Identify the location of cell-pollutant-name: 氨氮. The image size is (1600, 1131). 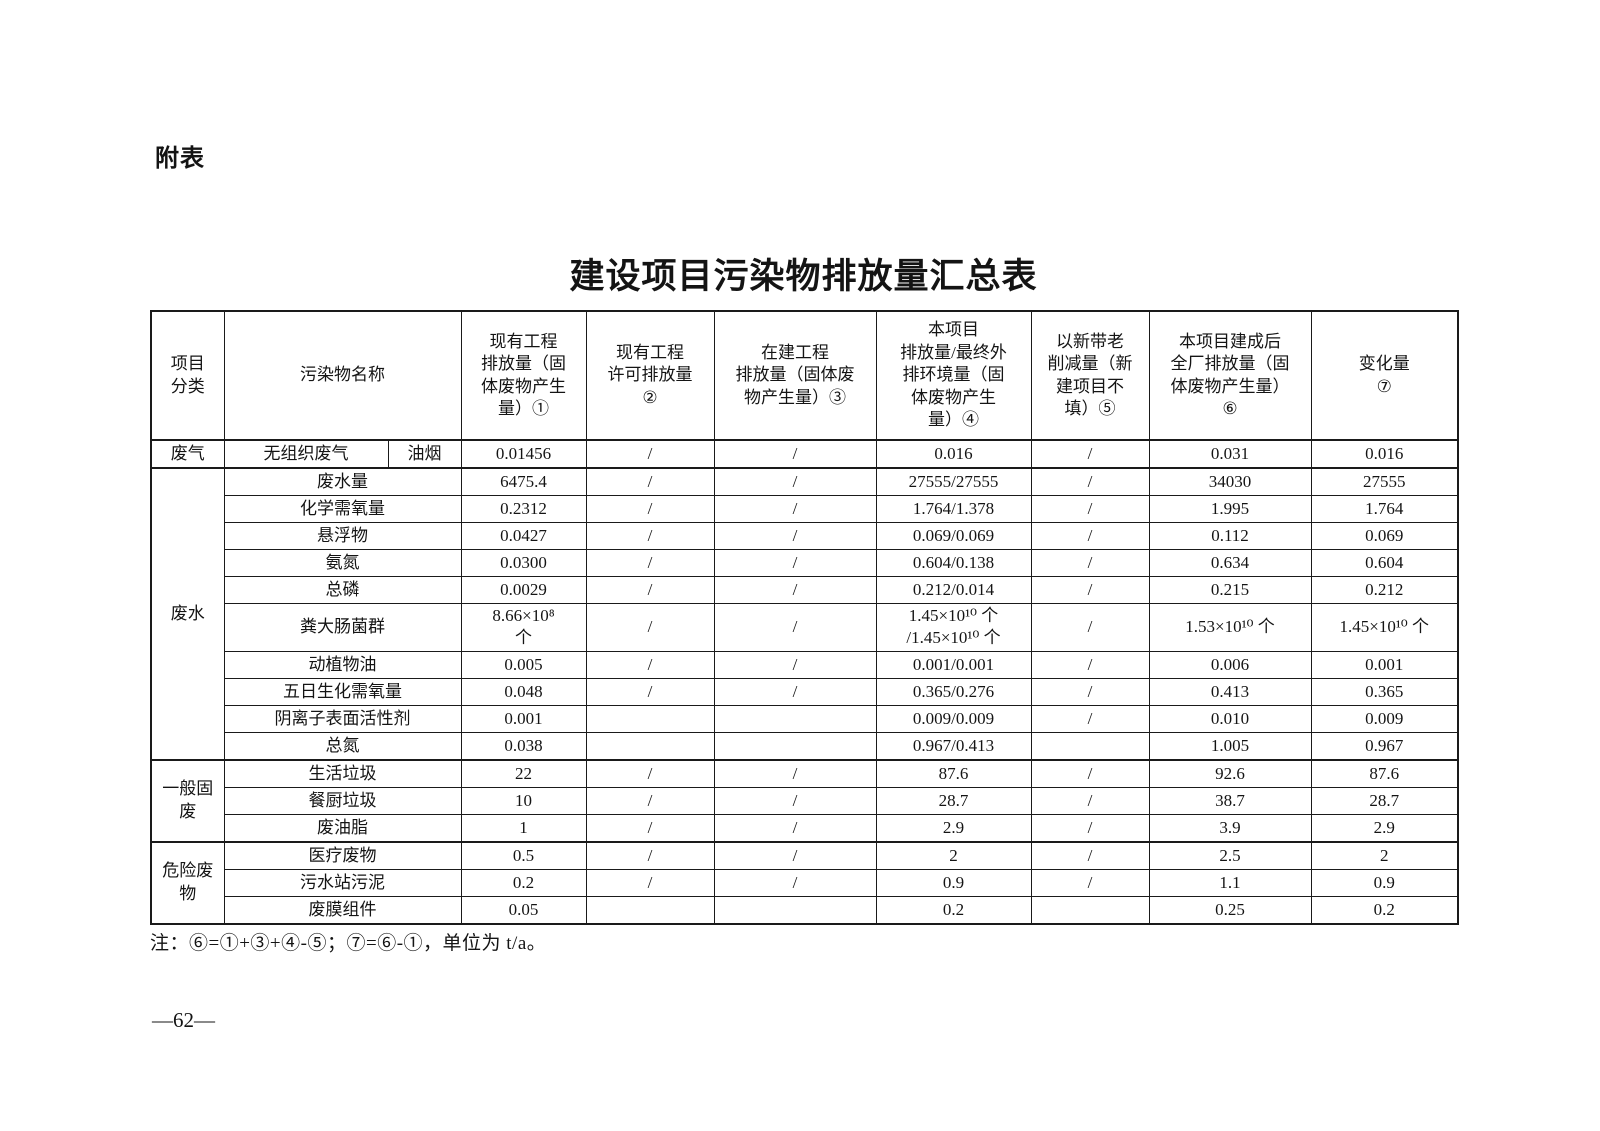
(342, 563).